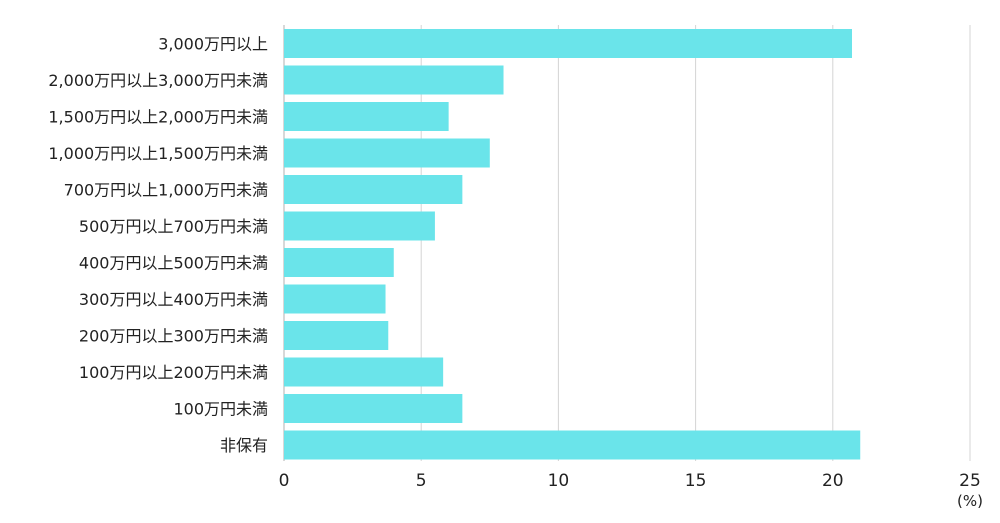 This screenshot has width=1000, height=523. Describe the element at coordinates (284, 481) in the screenshot. I see `x-tick-label-0: 0` at that location.